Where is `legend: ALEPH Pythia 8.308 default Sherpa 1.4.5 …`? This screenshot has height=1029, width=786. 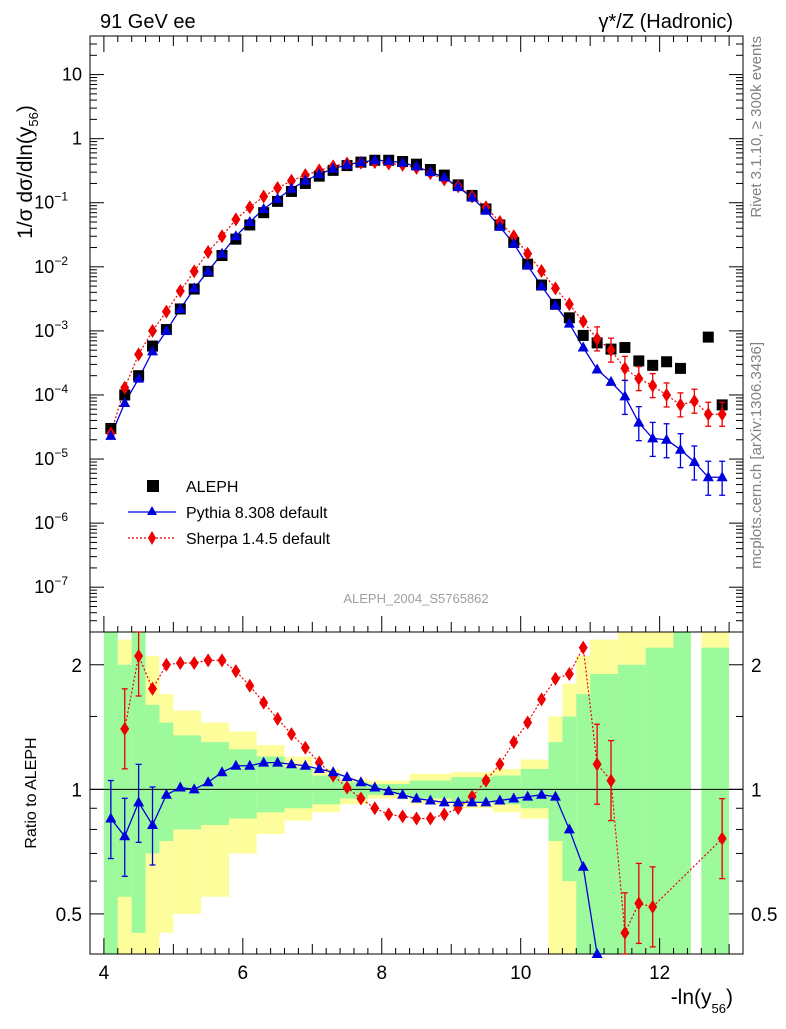
legend: ALEPH Pythia 8.308 default Sherpa 1.4.5 … is located at coordinates (229, 513).